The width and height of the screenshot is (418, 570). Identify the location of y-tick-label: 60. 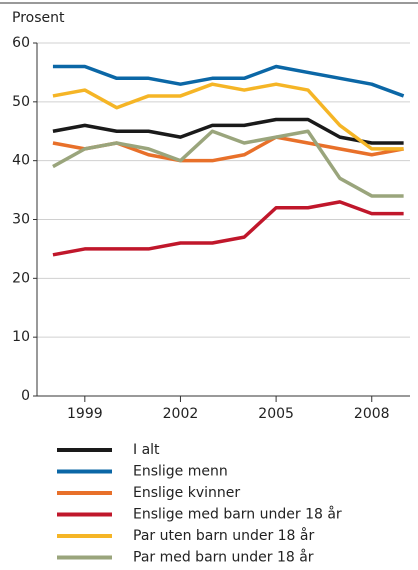
(21, 43).